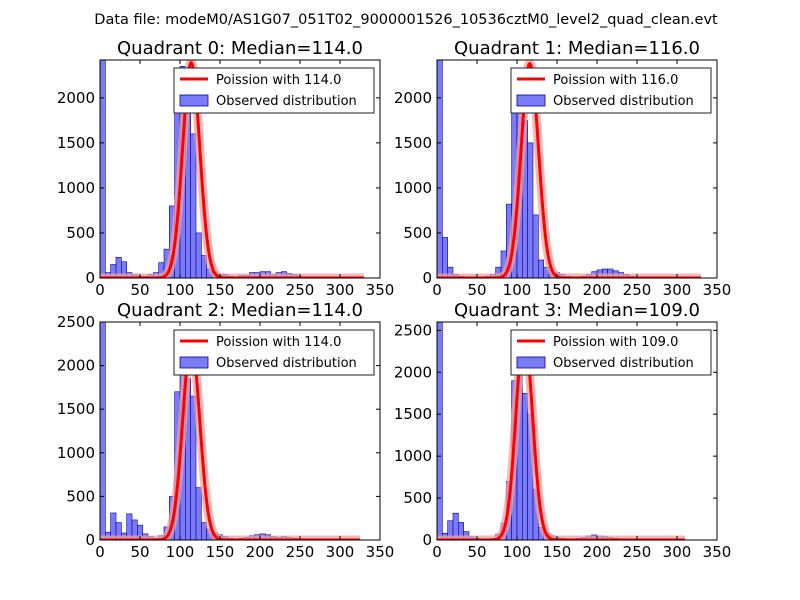 The image size is (800, 600). Describe the element at coordinates (615, 342) in the screenshot. I see `legend-fit-label: Poission with 109.0` at that location.